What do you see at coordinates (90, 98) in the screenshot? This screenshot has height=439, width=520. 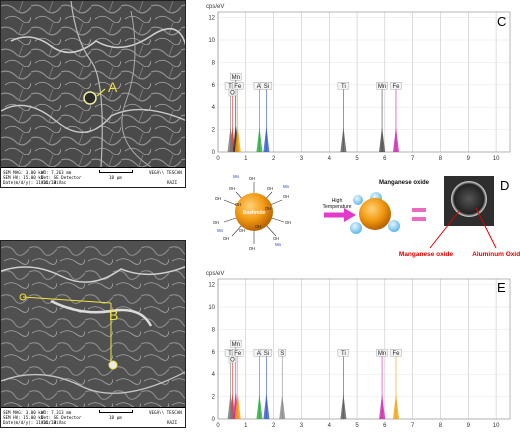 I see `inclusion-a` at bounding box center [90, 98].